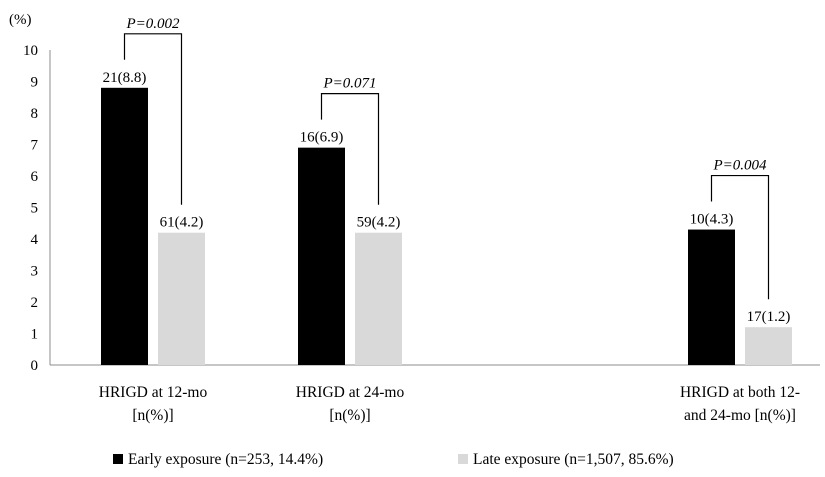 This screenshot has height=477, width=825. What do you see at coordinates (35, 366) in the screenshot?
I see `y-tick-label: 0` at bounding box center [35, 366].